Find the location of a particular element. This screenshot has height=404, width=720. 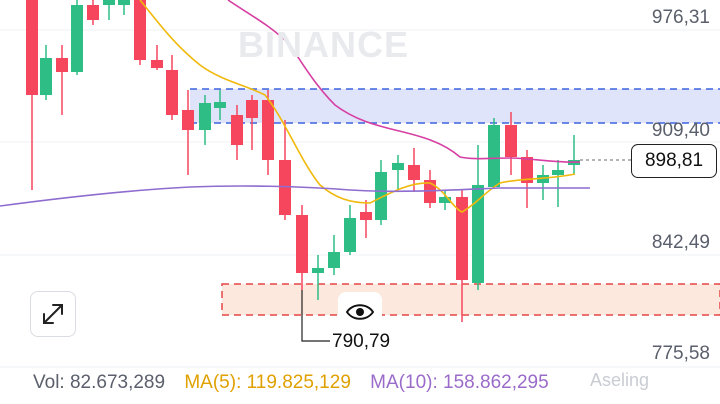

binance-watermark: BINANCE is located at coordinates (324, 44).